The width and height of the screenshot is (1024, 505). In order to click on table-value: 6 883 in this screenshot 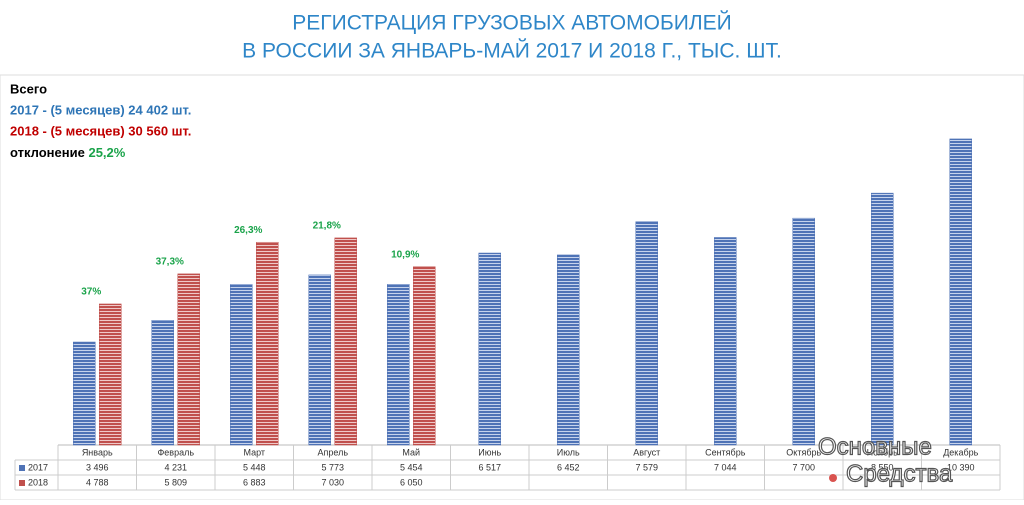, I will do `click(254, 482)`.